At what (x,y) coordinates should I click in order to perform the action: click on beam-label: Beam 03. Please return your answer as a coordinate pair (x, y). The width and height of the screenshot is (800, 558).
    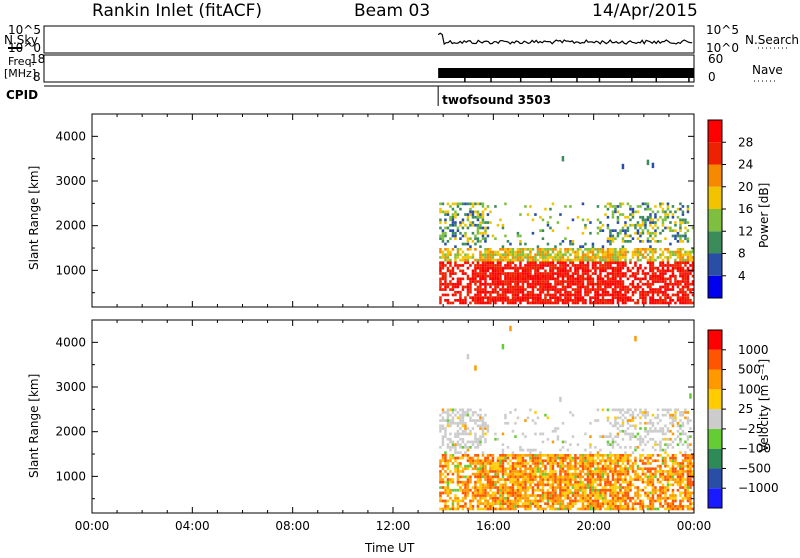
    Looking at the image, I should click on (392, 11).